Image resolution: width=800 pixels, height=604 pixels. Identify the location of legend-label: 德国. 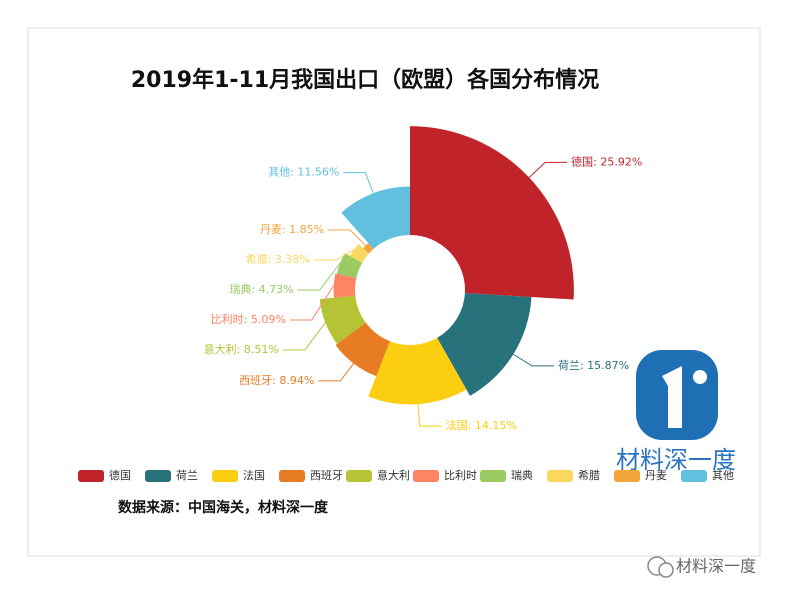
(120, 475).